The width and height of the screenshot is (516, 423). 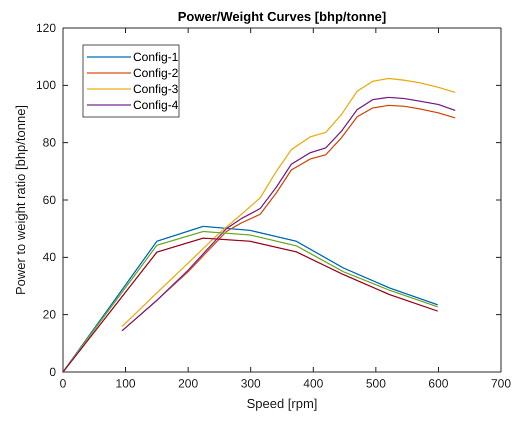 What do you see at coordinates (156, 89) in the screenshot?
I see `legend-label: Config-3` at bounding box center [156, 89].